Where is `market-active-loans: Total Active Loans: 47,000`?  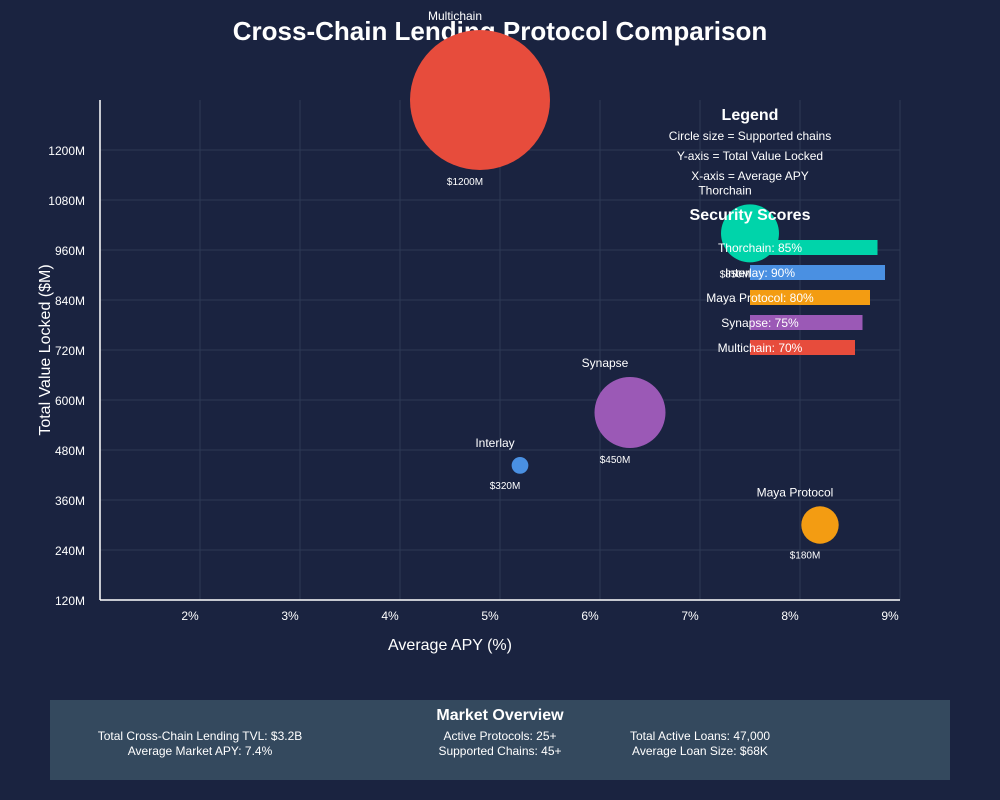
market-active-loans: Total Active Loans: 47,000 is located at coordinates (700, 736).